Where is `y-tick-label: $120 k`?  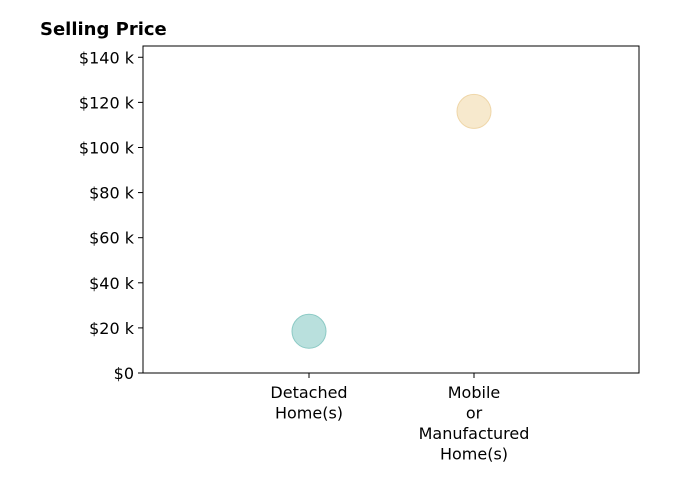
y-tick-label: $120 k is located at coordinates (107, 102).